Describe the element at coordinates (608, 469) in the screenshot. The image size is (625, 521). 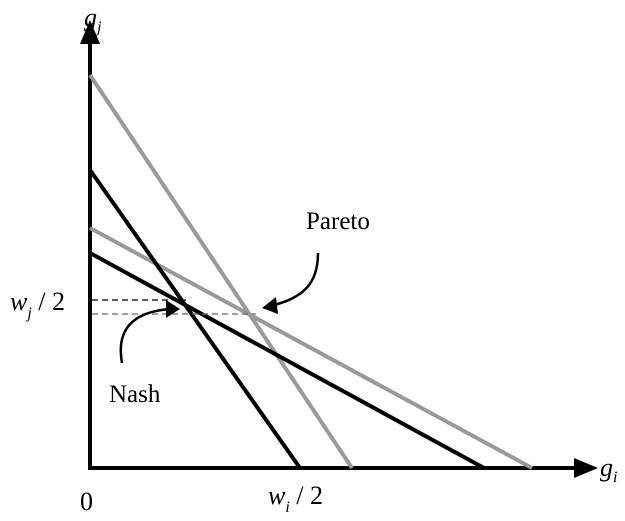
I see `x-axis-label: gi` at that location.